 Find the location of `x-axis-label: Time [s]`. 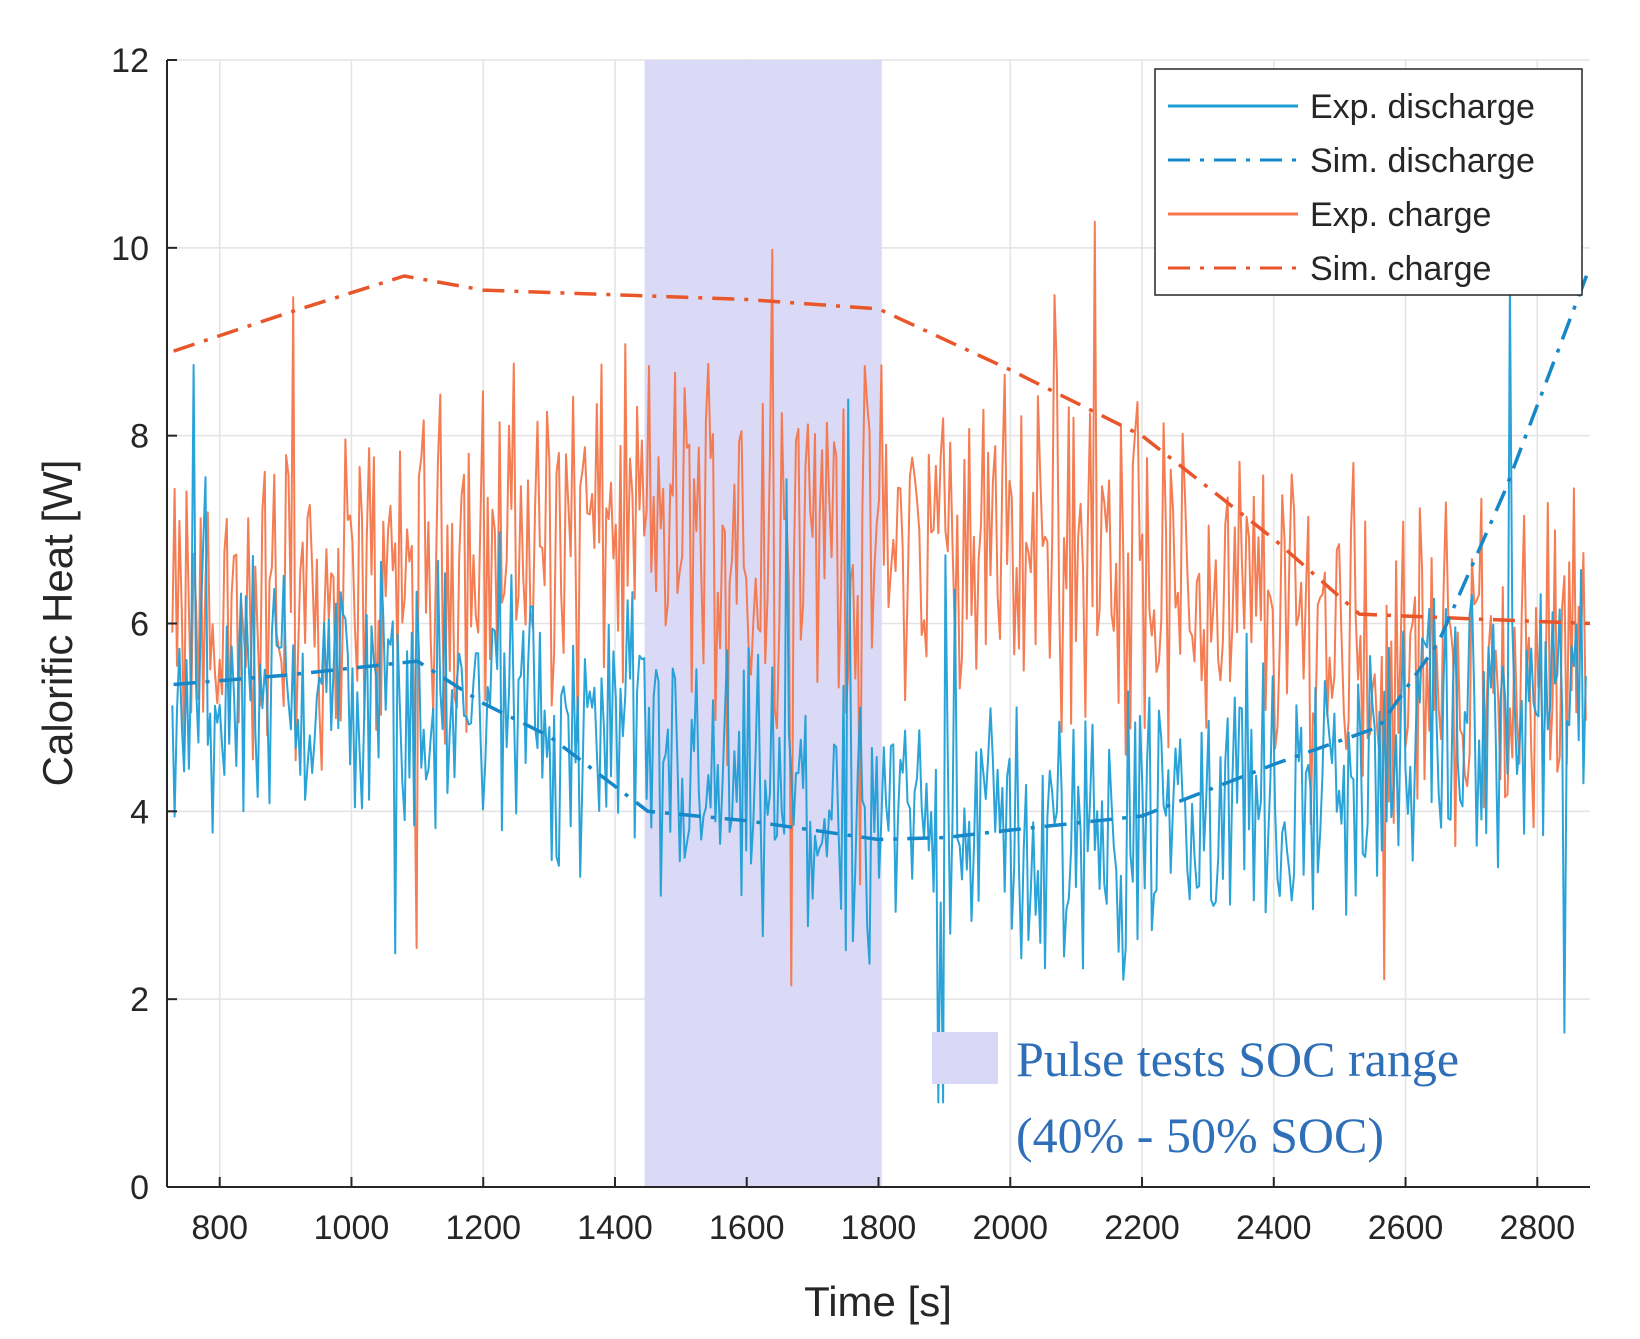

x-axis-label: Time [s] is located at coordinates (878, 1301).